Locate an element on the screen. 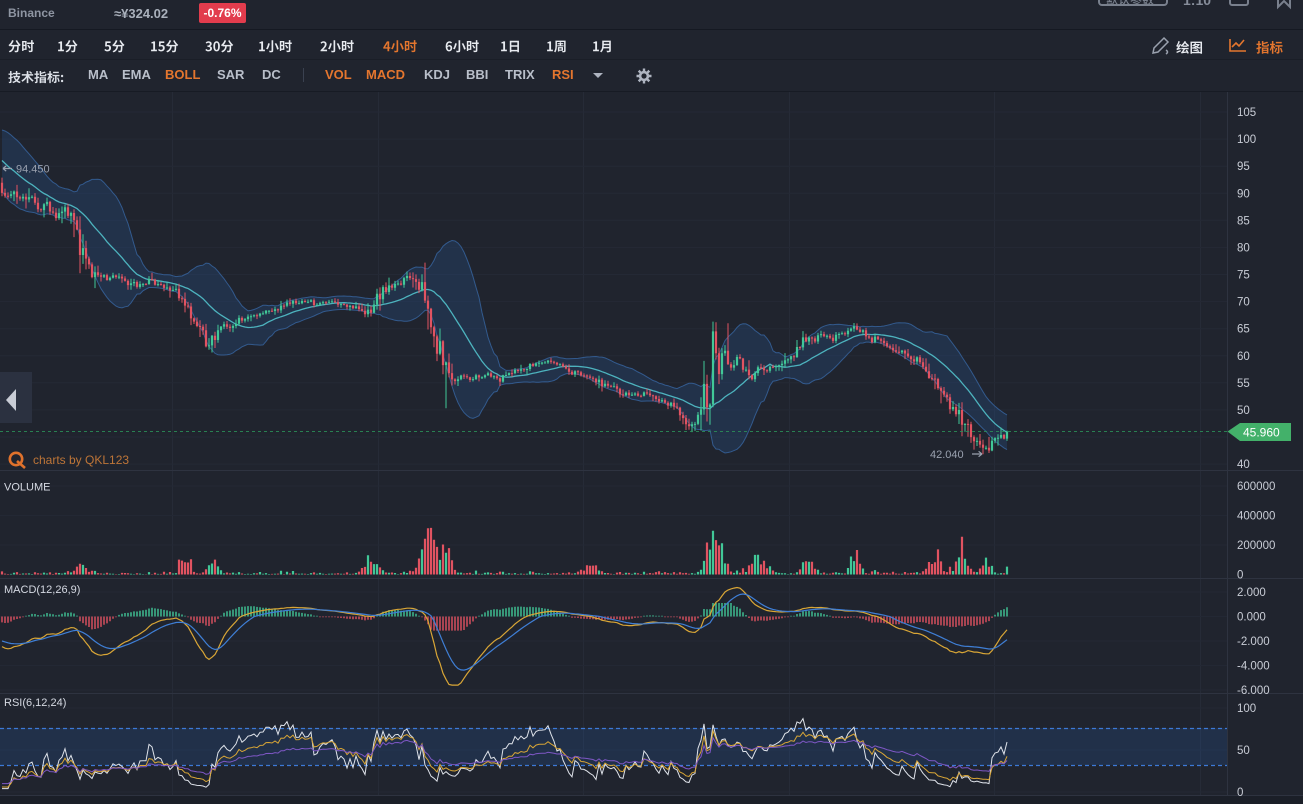  svg-text: 40 is located at coordinates (1243, 465).